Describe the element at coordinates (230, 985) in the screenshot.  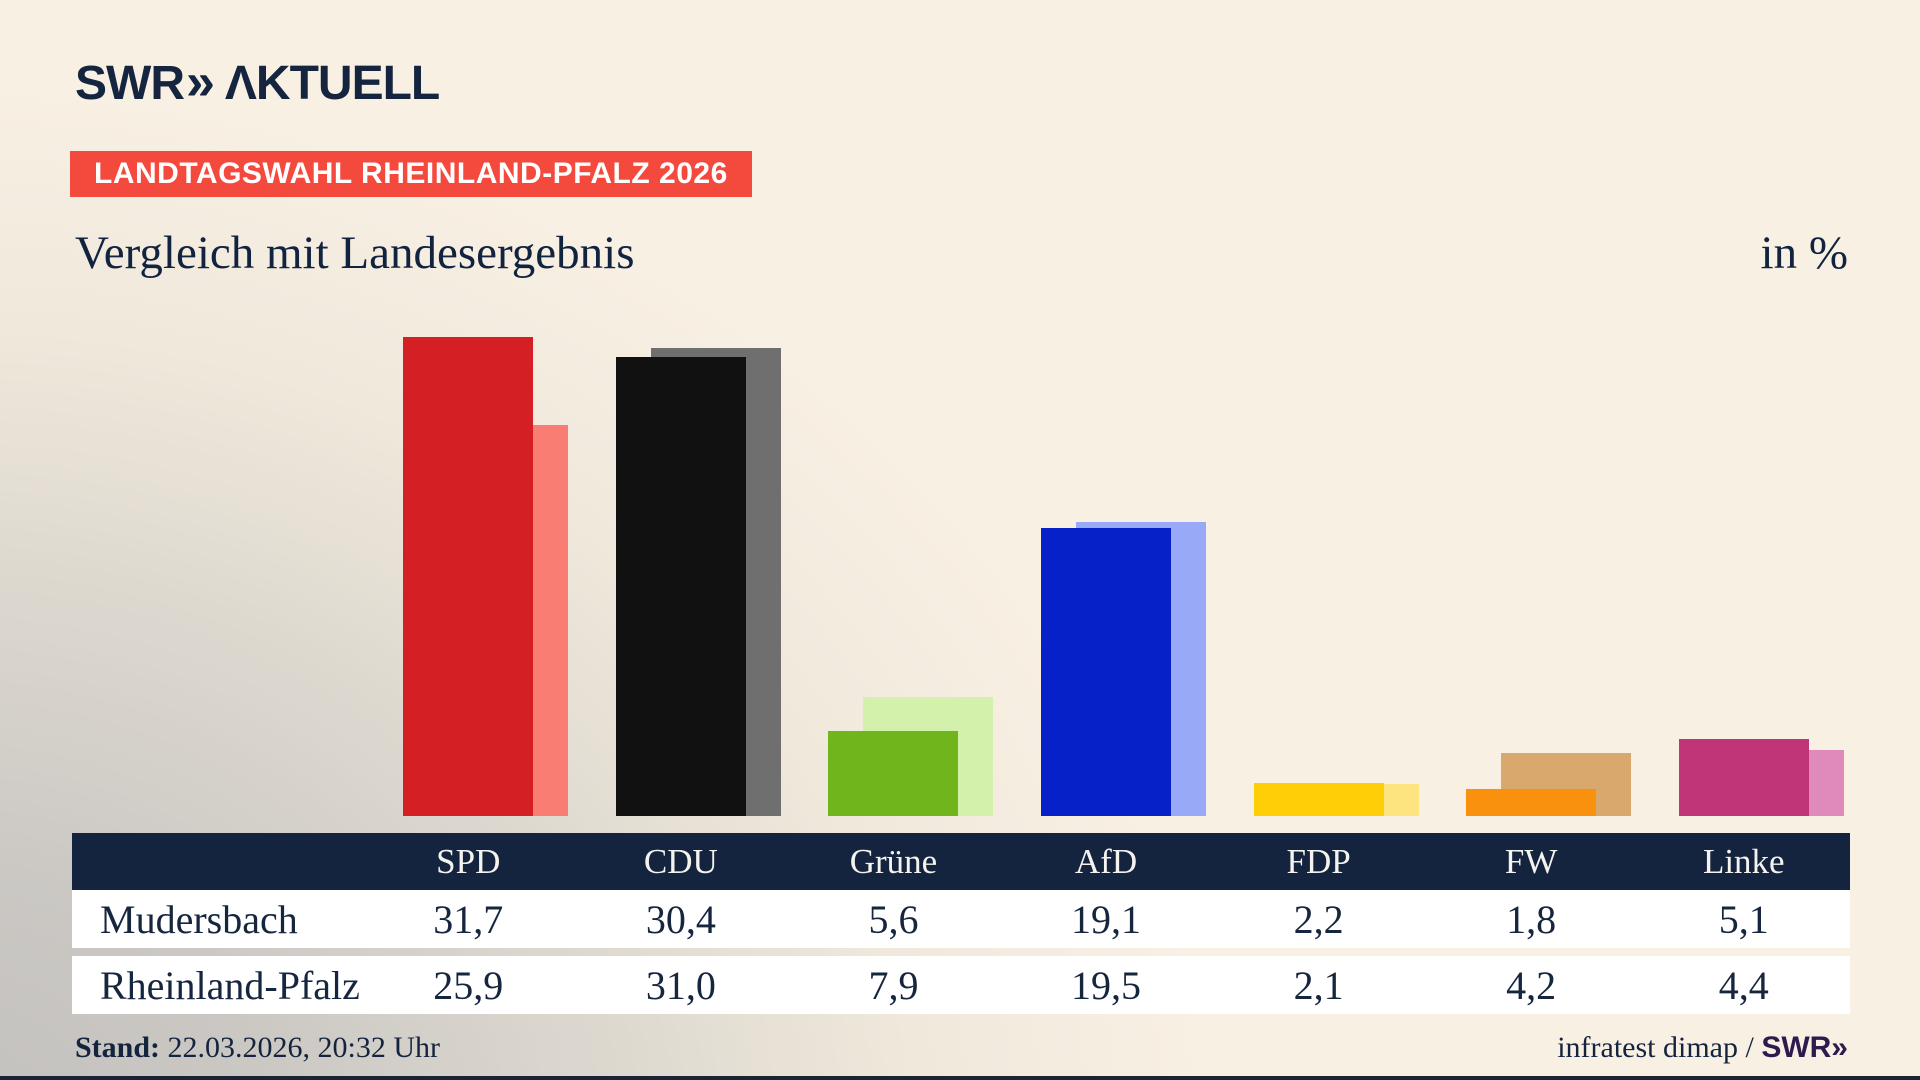
I see `row-label-rheinland-pfalz: Rheinland-Pfalz` at that location.